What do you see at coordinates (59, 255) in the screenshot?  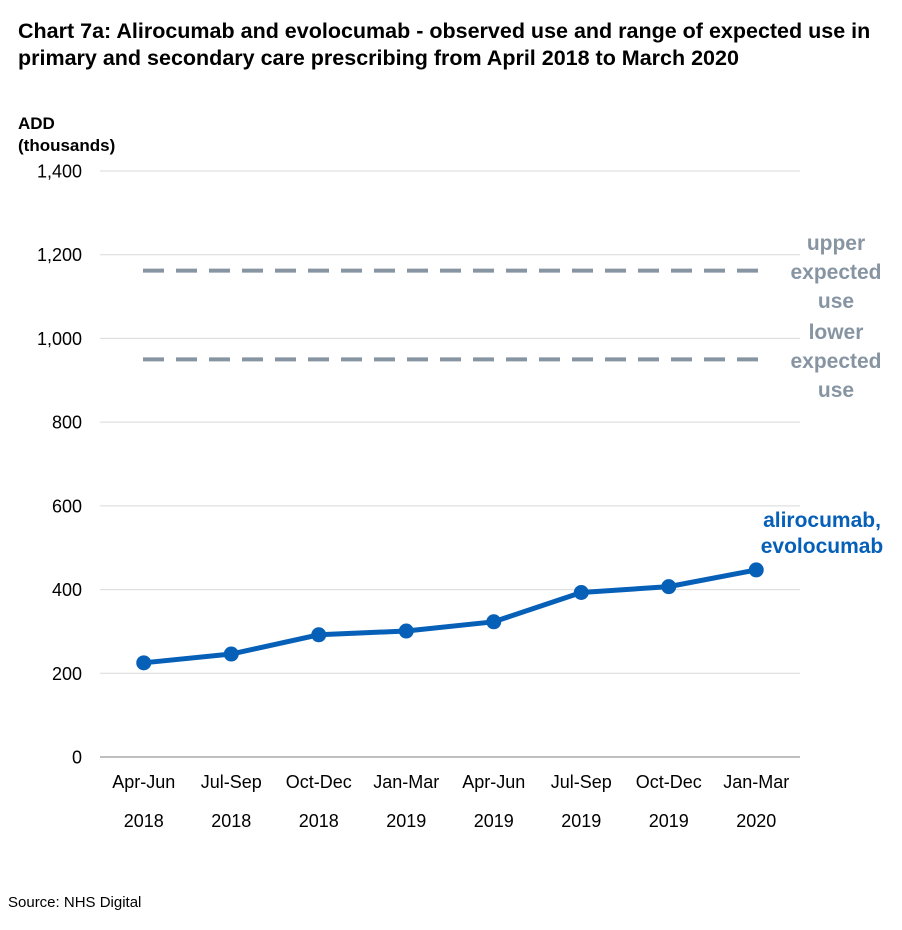 I see `y-tick-label: 1,200` at bounding box center [59, 255].